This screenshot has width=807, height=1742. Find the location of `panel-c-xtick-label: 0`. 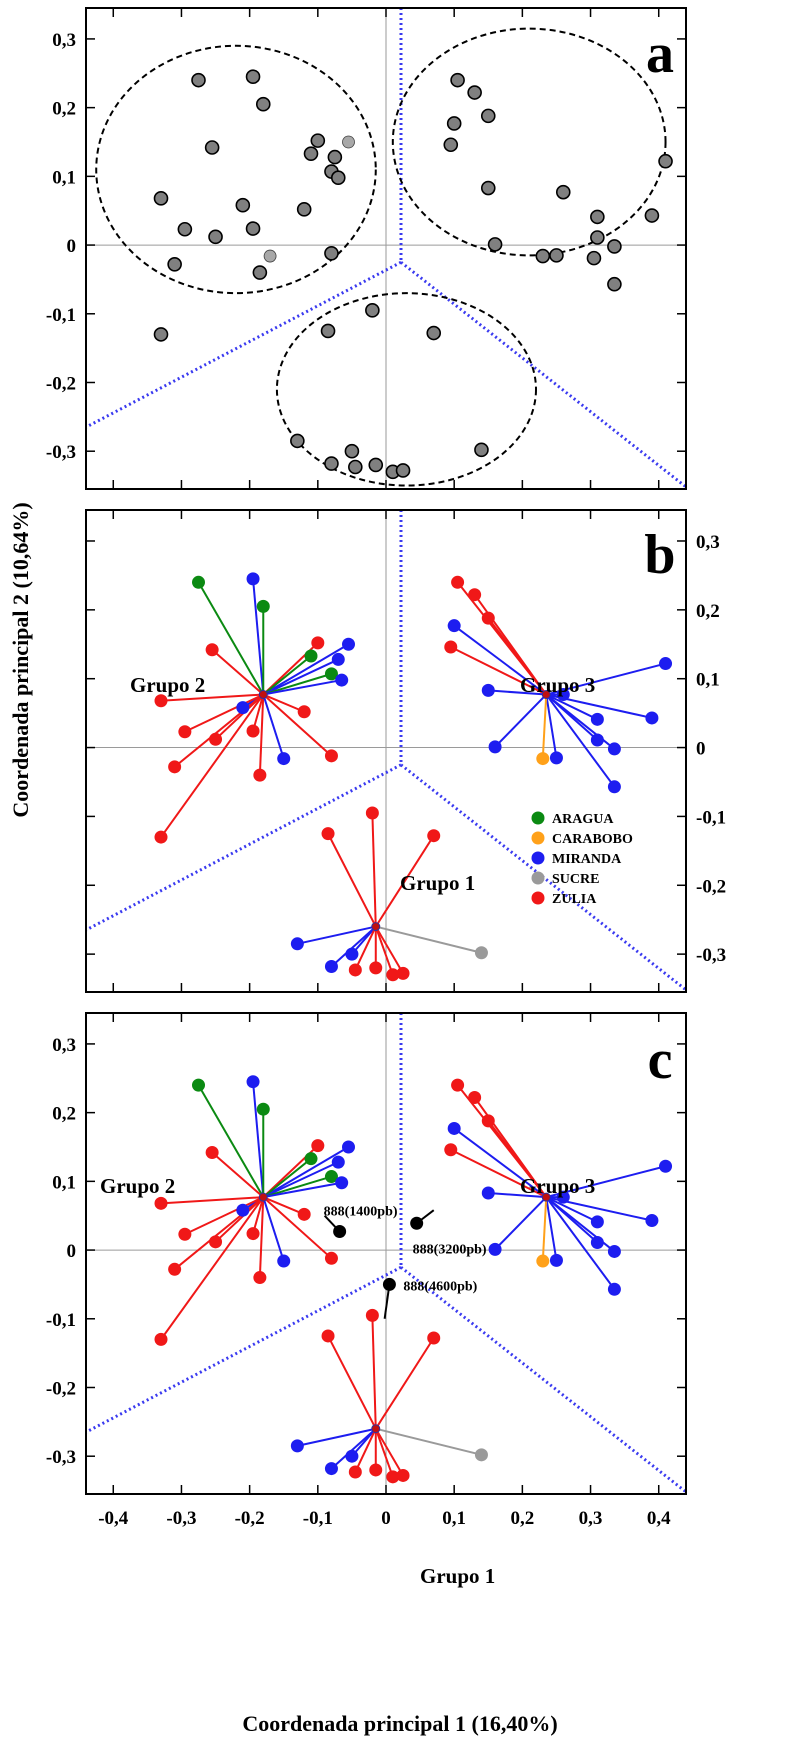

panel-c-xtick-label: 0 is located at coordinates (386, 1518).